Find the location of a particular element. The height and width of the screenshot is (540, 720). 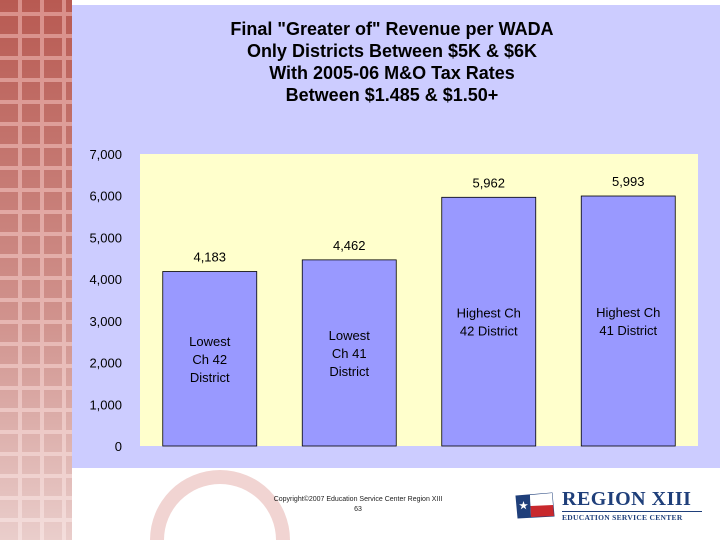

bar-text-label: 42 District is located at coordinates (489, 331).